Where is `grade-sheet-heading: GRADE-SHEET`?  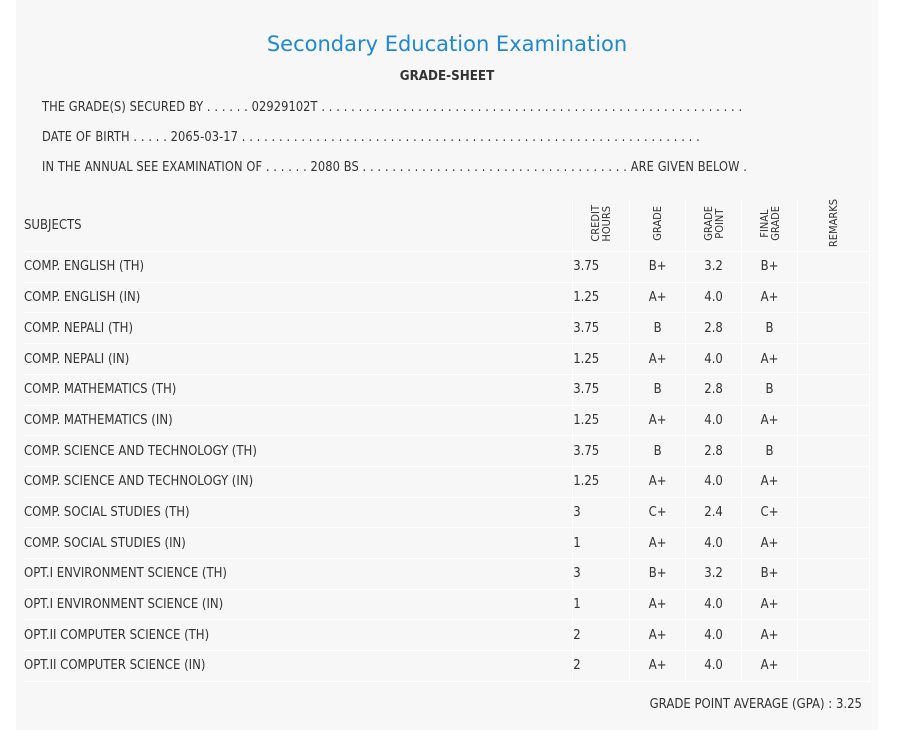 grade-sheet-heading: GRADE-SHEET is located at coordinates (447, 76).